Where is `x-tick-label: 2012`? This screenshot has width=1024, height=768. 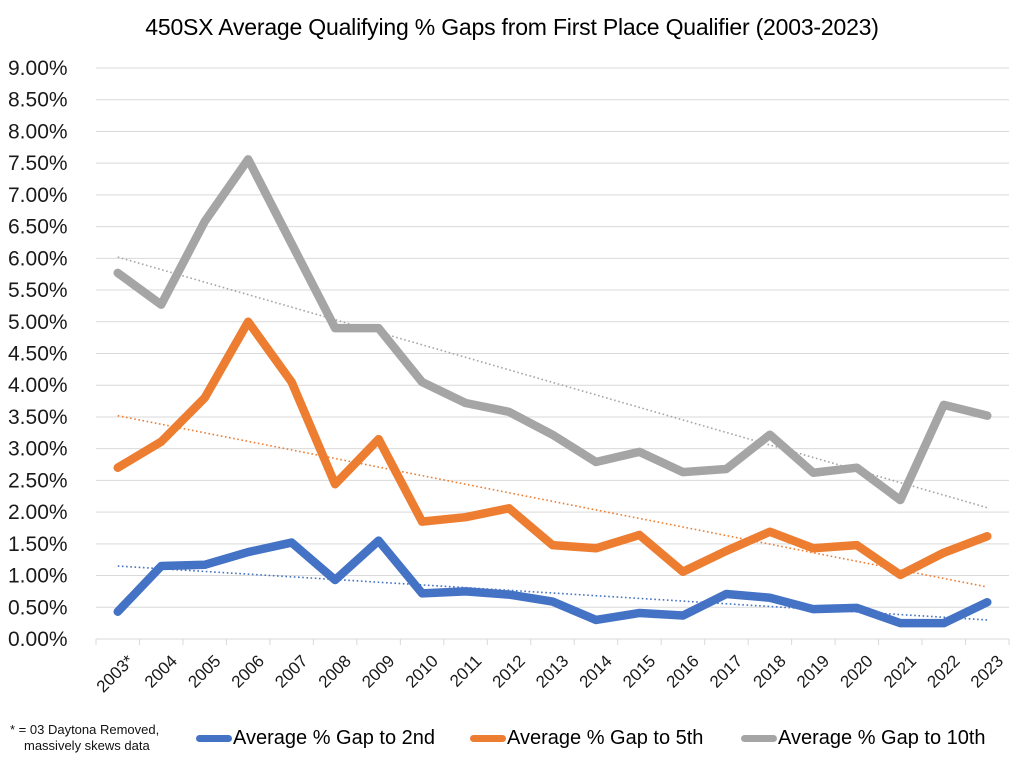
x-tick-label: 2012 is located at coordinates (509, 671).